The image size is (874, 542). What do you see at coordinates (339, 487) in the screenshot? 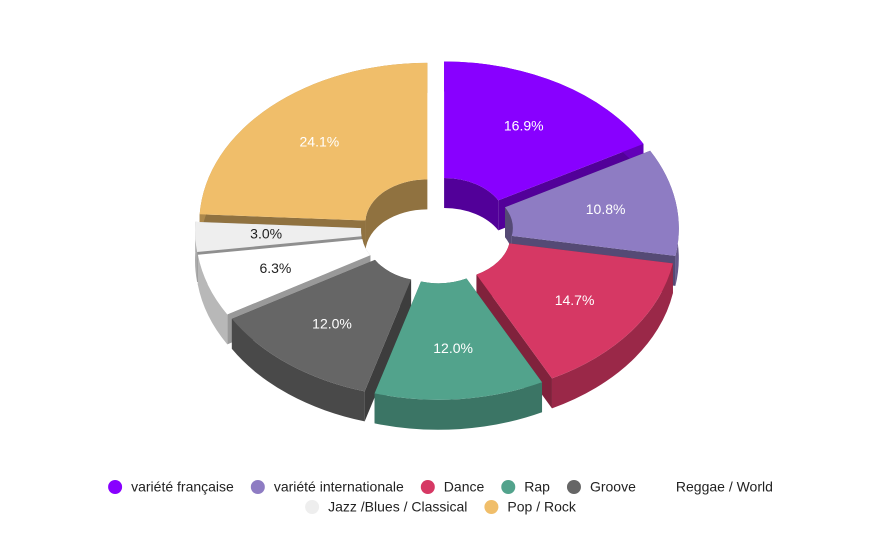
I see `legend-label: variété internationale` at bounding box center [339, 487].